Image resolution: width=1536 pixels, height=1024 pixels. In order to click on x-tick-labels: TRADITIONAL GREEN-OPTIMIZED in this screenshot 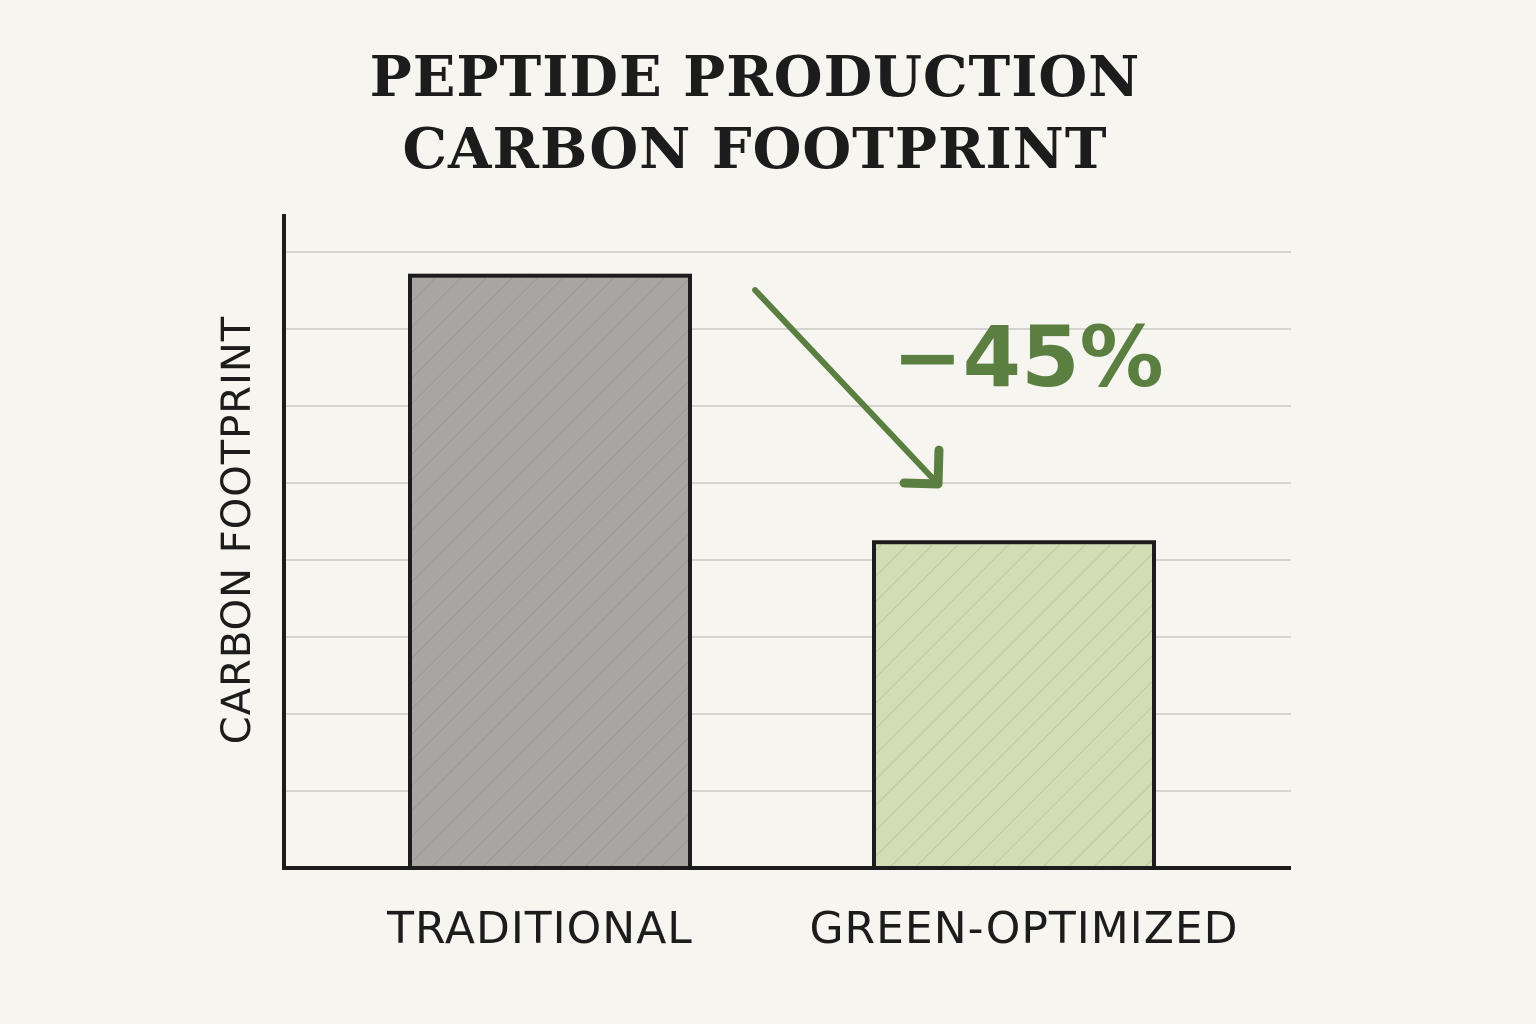, I will do `click(812, 928)`.